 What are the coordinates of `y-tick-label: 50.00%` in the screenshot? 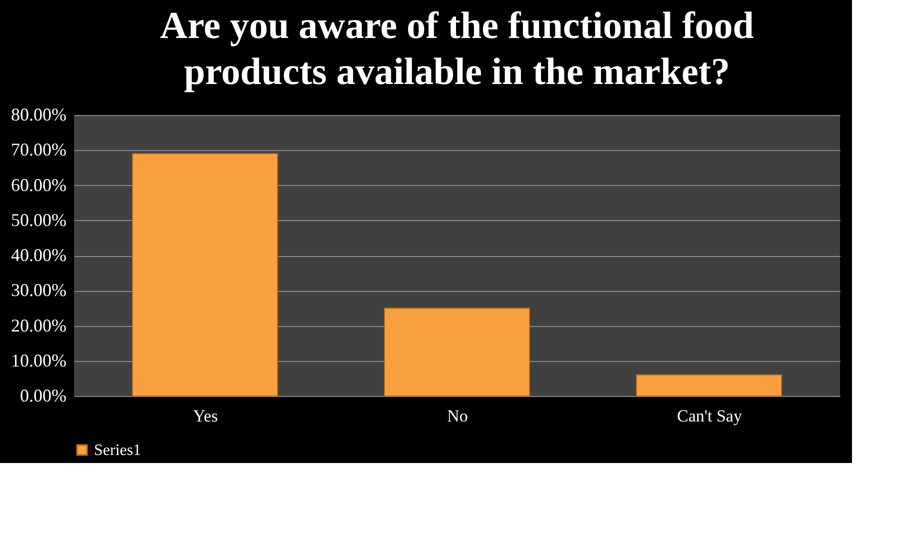 It's located at (38, 220).